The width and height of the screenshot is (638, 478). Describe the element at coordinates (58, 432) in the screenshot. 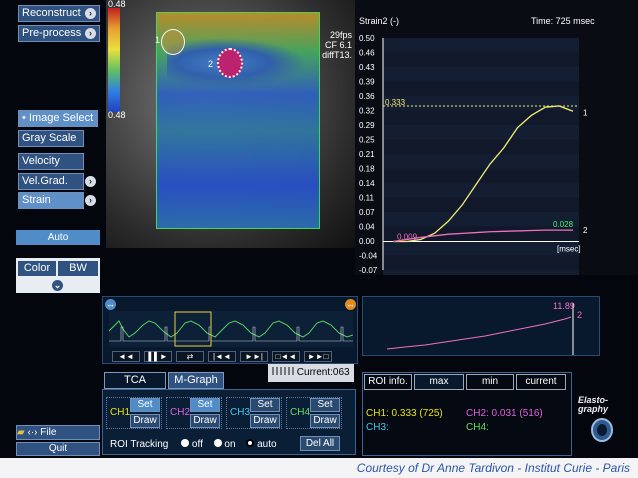

I see `file-button: ▰ ‹·› File` at that location.